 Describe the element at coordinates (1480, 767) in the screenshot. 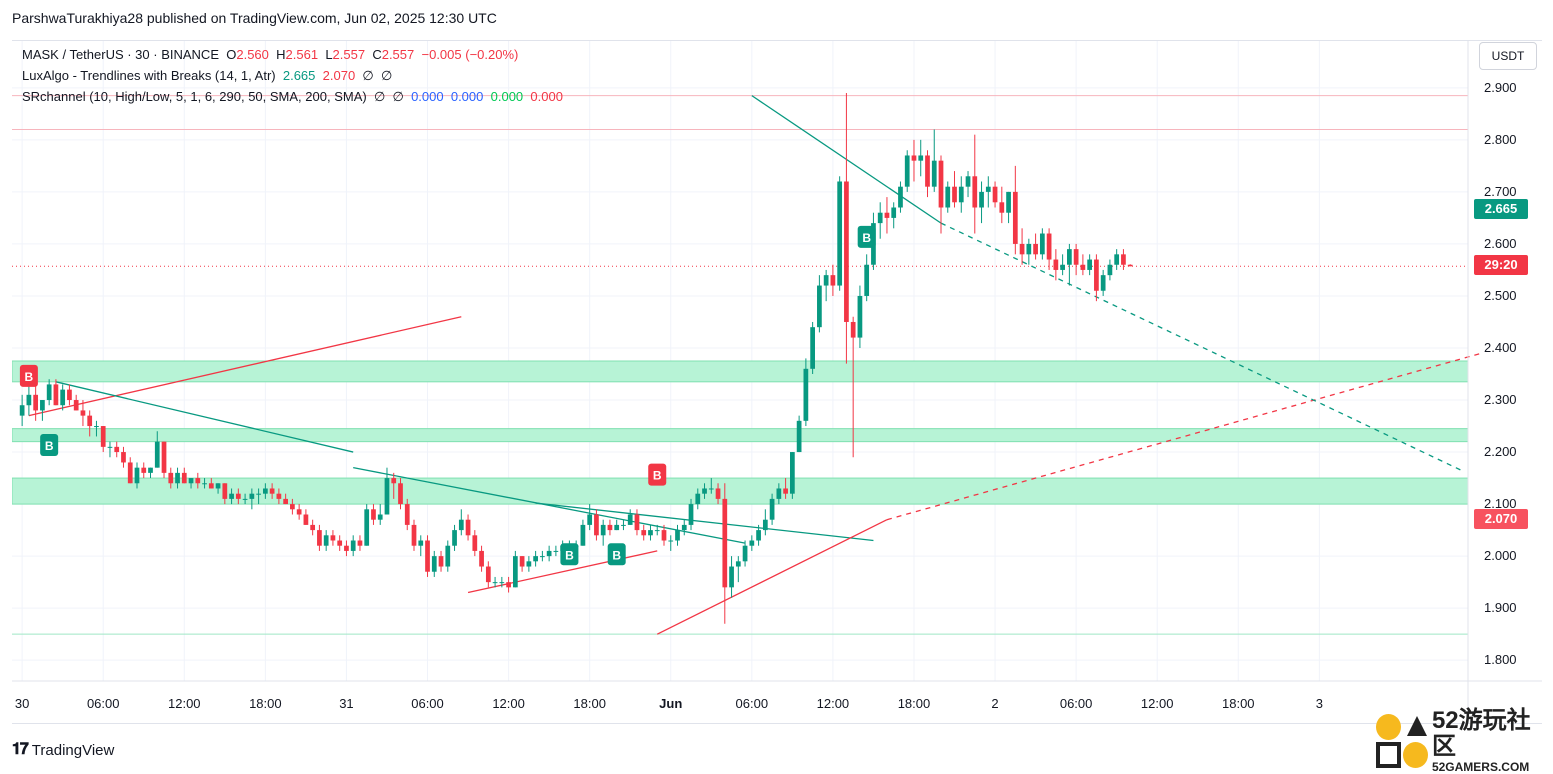

I see `watermark-url: 52GAMERS.COM` at that location.